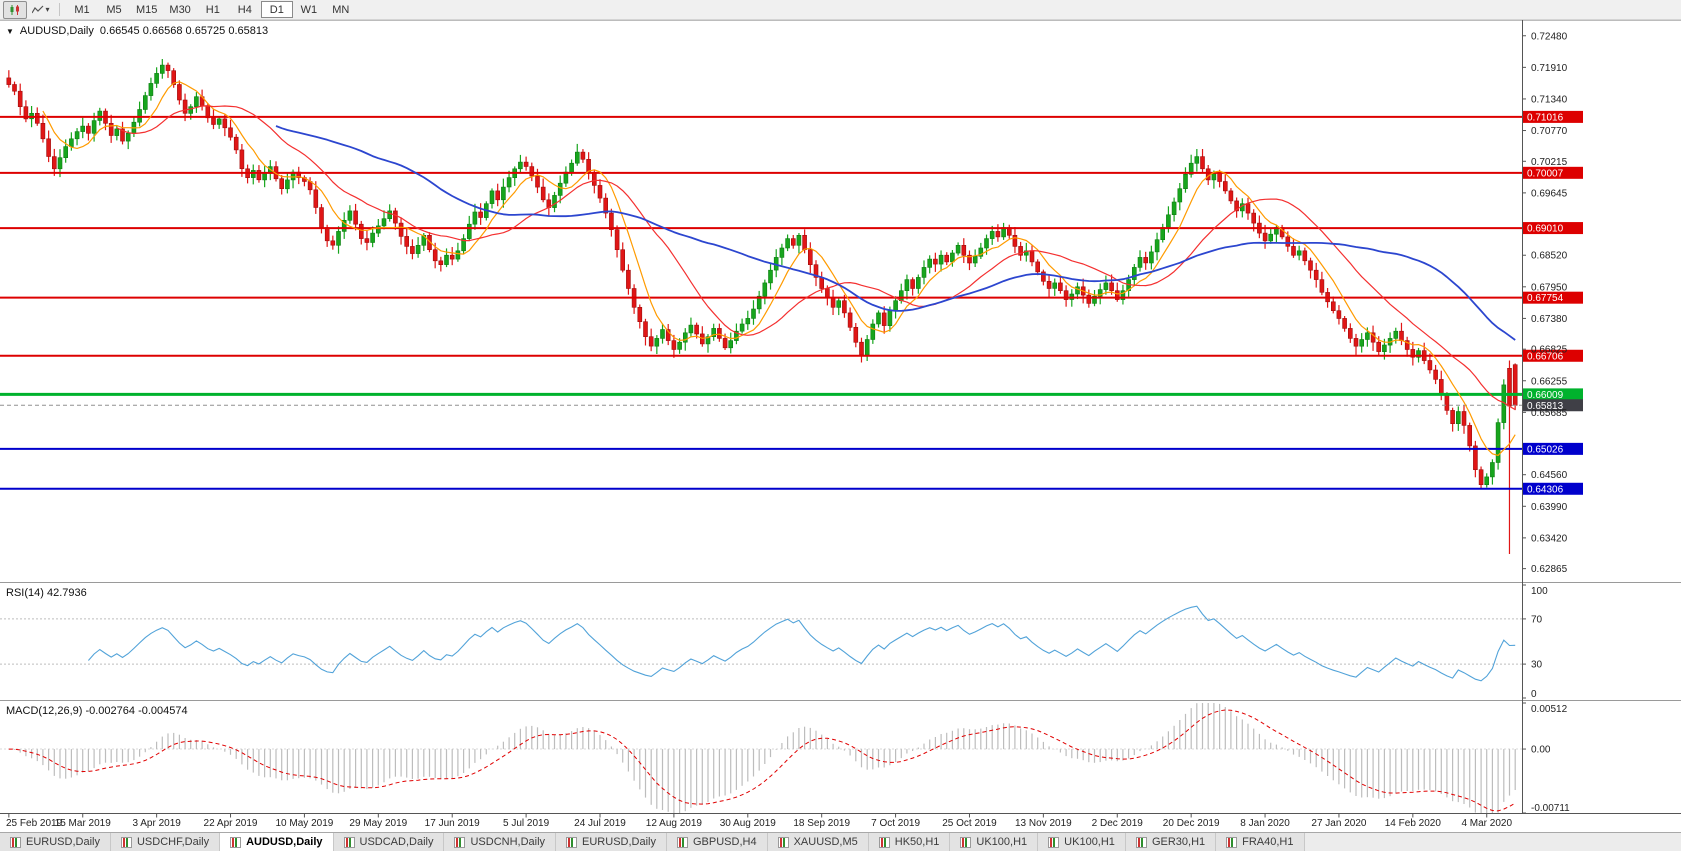 This screenshot has width=1681, height=851. I want to click on svg-text: 0.63420, so click(1549, 538).